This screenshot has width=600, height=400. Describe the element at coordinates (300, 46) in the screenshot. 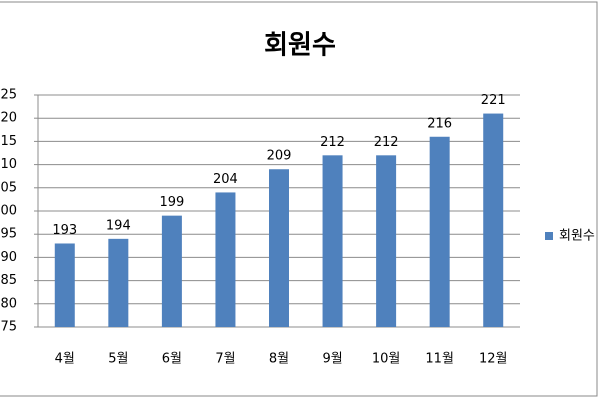

I see `chart-title: 회원수` at that location.